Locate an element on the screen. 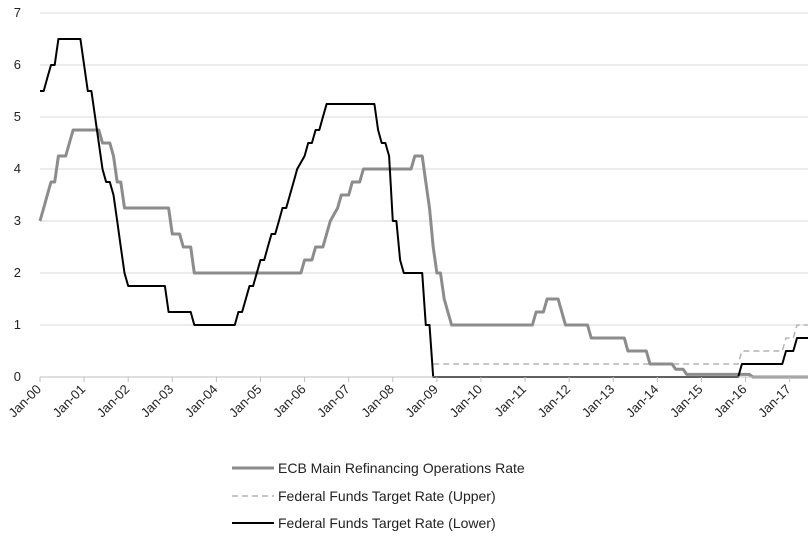  x-tick-label: Jan-03 is located at coordinates (157, 401).